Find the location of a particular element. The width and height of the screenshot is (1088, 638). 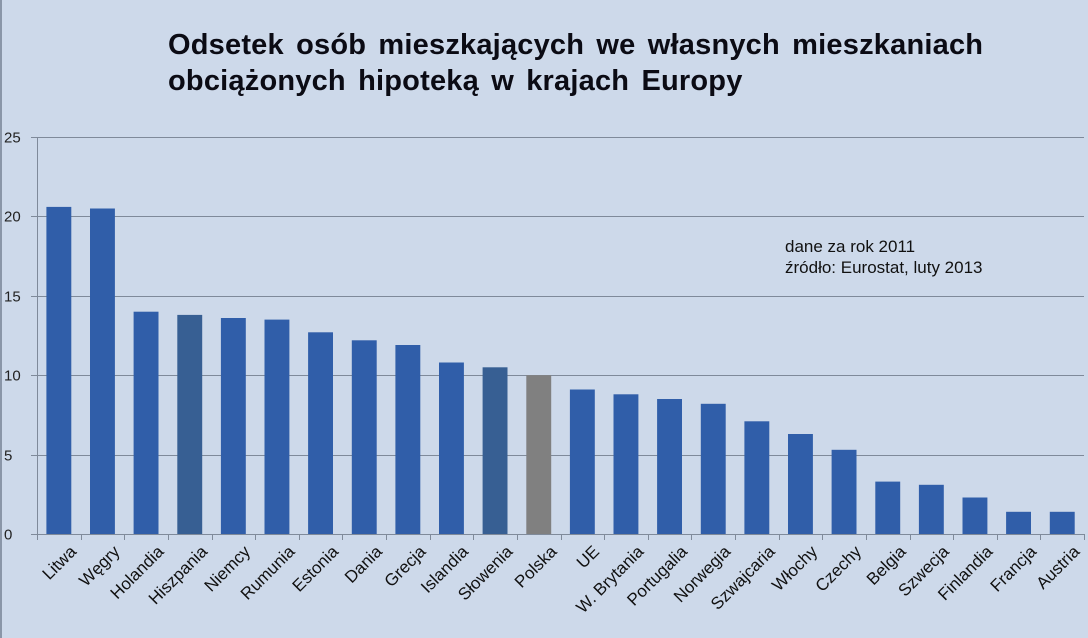

y-tick-label: 10 is located at coordinates (12, 375).